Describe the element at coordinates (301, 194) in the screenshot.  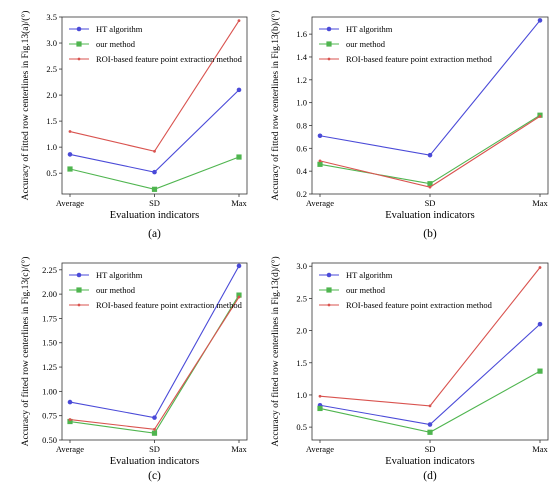
I see `y-tick-label: 0.2` at that location.